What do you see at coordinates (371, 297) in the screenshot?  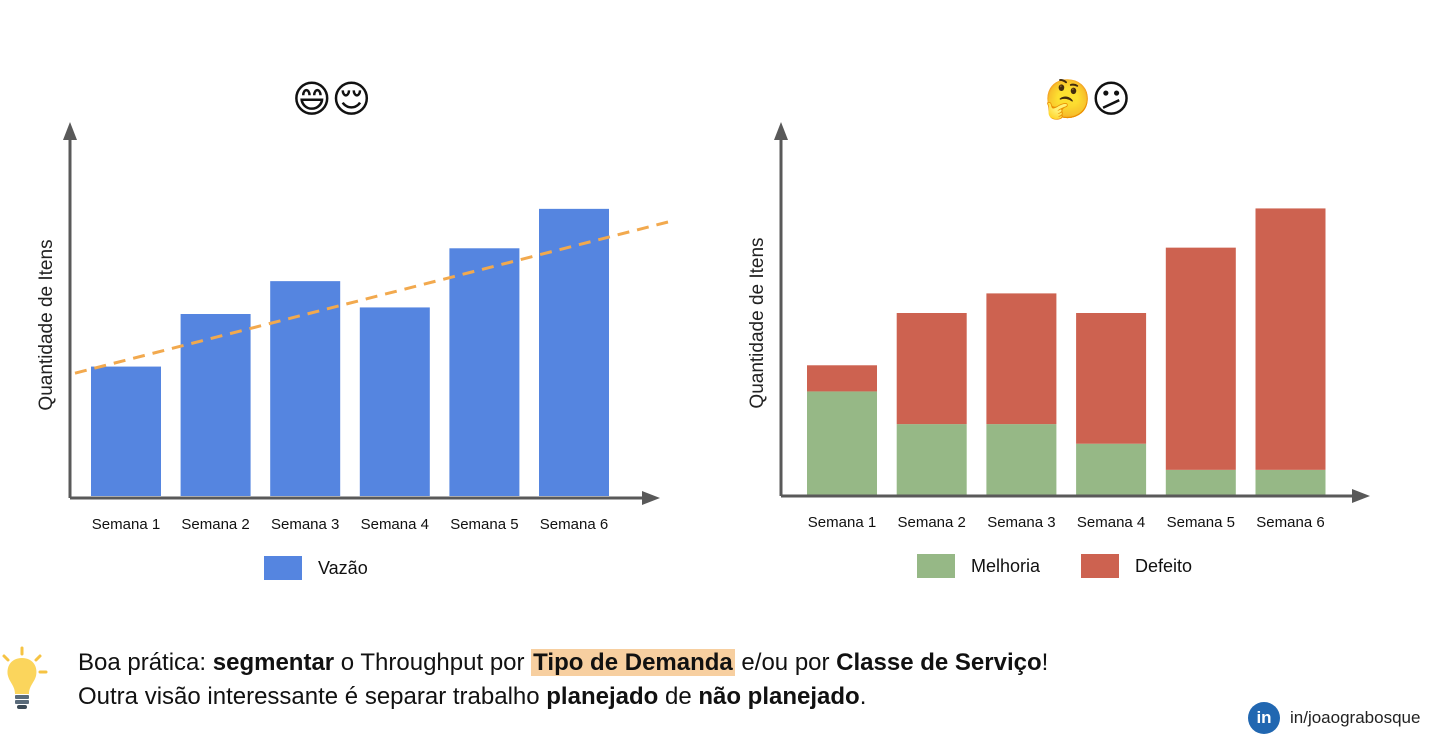 I see `trend-line` at bounding box center [371, 297].